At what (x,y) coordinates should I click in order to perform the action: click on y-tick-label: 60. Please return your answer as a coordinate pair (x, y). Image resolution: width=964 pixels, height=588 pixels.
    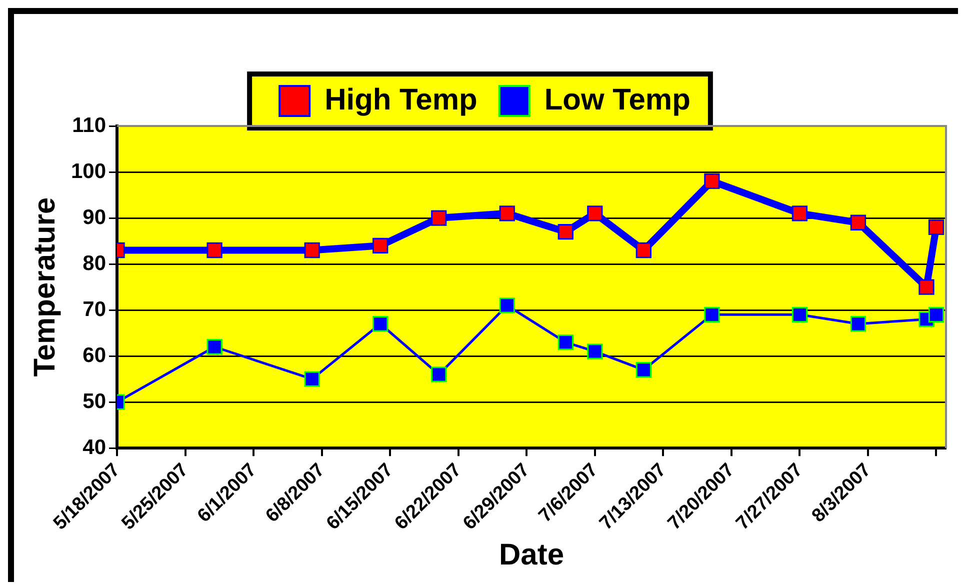
    Looking at the image, I should click on (94, 355).